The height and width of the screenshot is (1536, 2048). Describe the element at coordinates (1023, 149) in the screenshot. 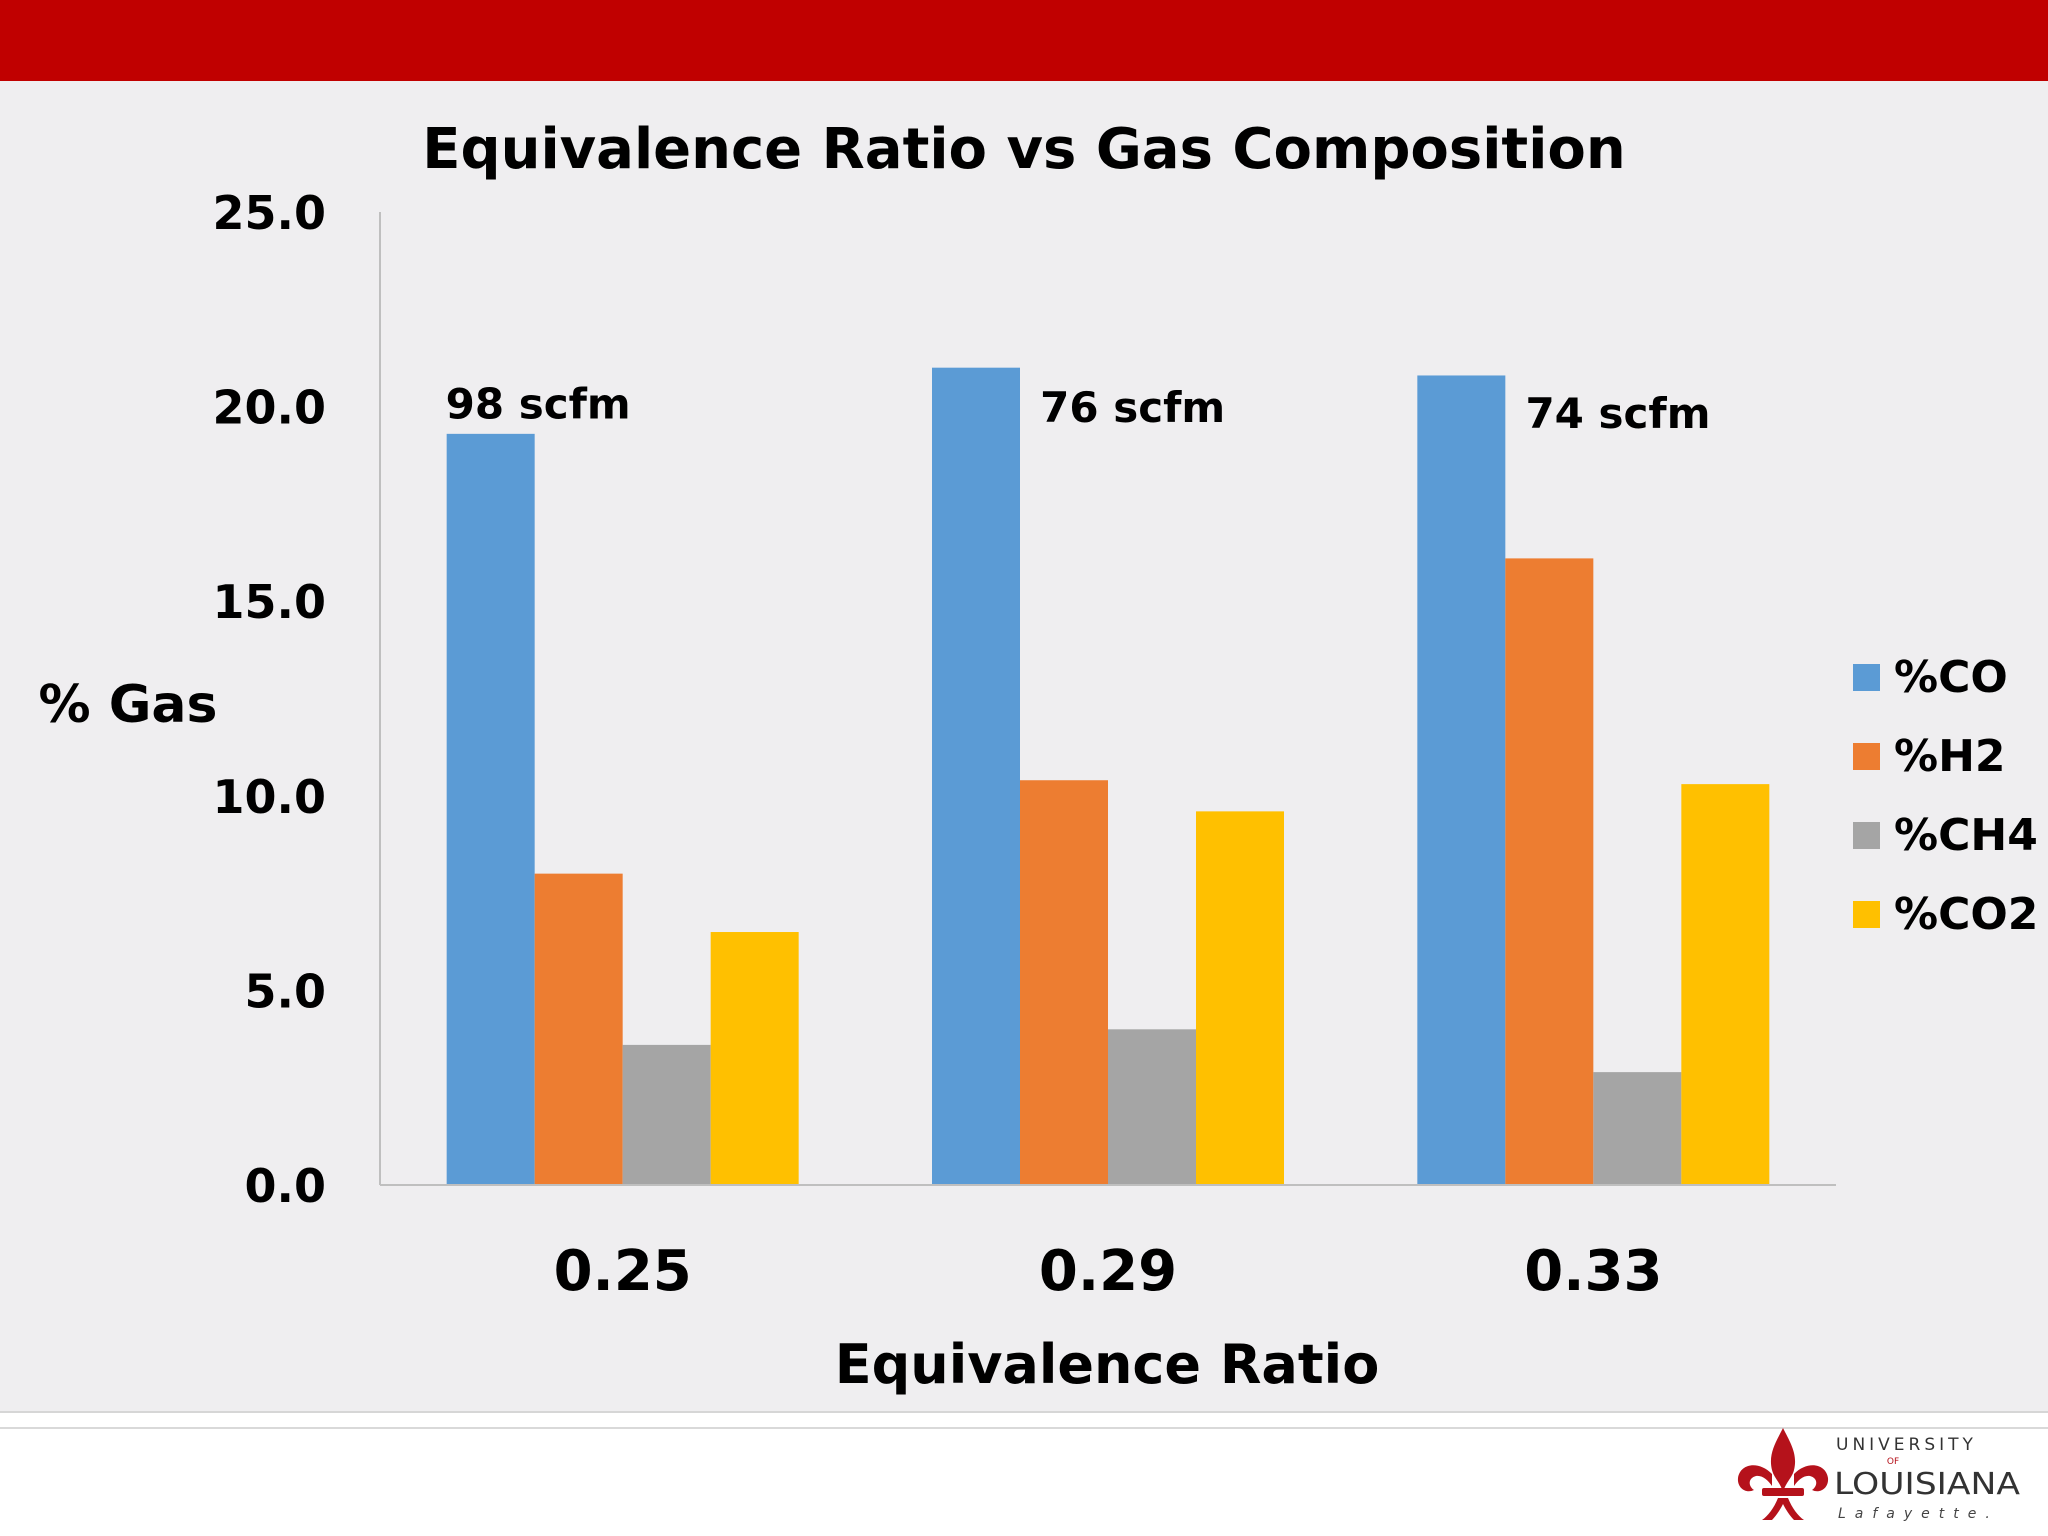

I see `chart-title: Equivalence Ratio vs Gas Composition` at that location.